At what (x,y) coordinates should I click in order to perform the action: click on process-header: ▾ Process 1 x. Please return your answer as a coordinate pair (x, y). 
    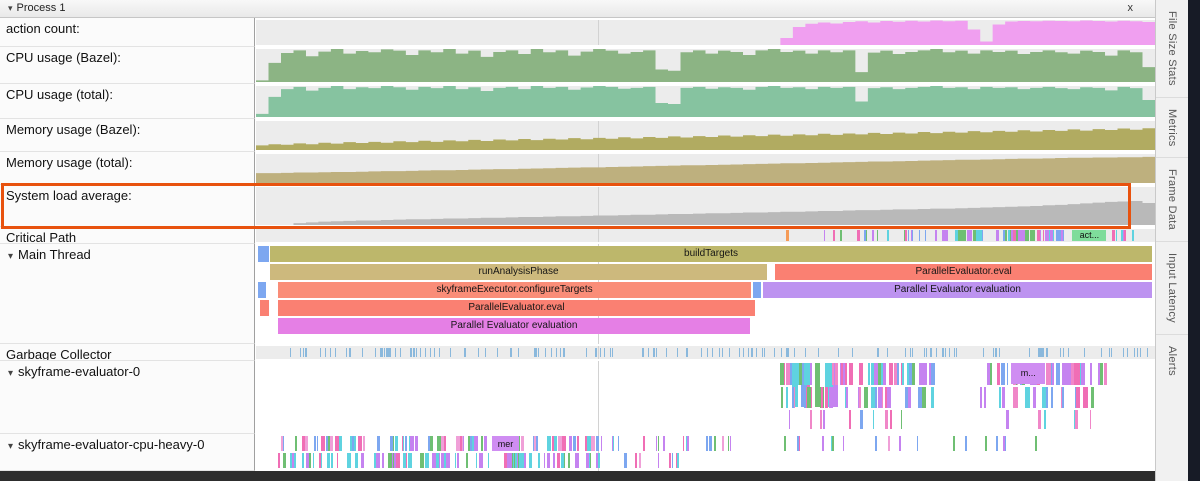
    Looking at the image, I should click on (577, 9).